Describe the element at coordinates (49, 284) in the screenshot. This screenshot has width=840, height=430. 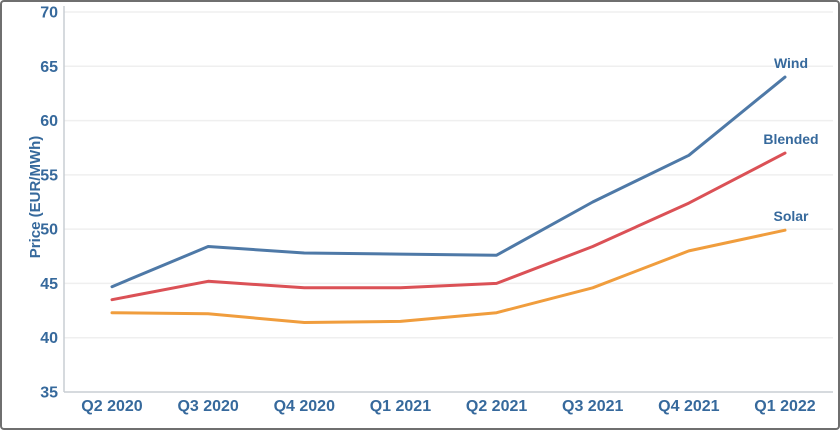
I see `y-tick-label: 45` at that location.